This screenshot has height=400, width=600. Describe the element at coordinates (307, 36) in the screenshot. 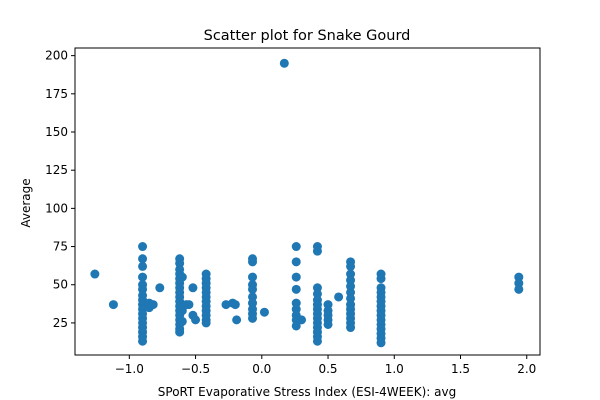

I see `chart-title: Scatter plot for Snake Gourd` at that location.